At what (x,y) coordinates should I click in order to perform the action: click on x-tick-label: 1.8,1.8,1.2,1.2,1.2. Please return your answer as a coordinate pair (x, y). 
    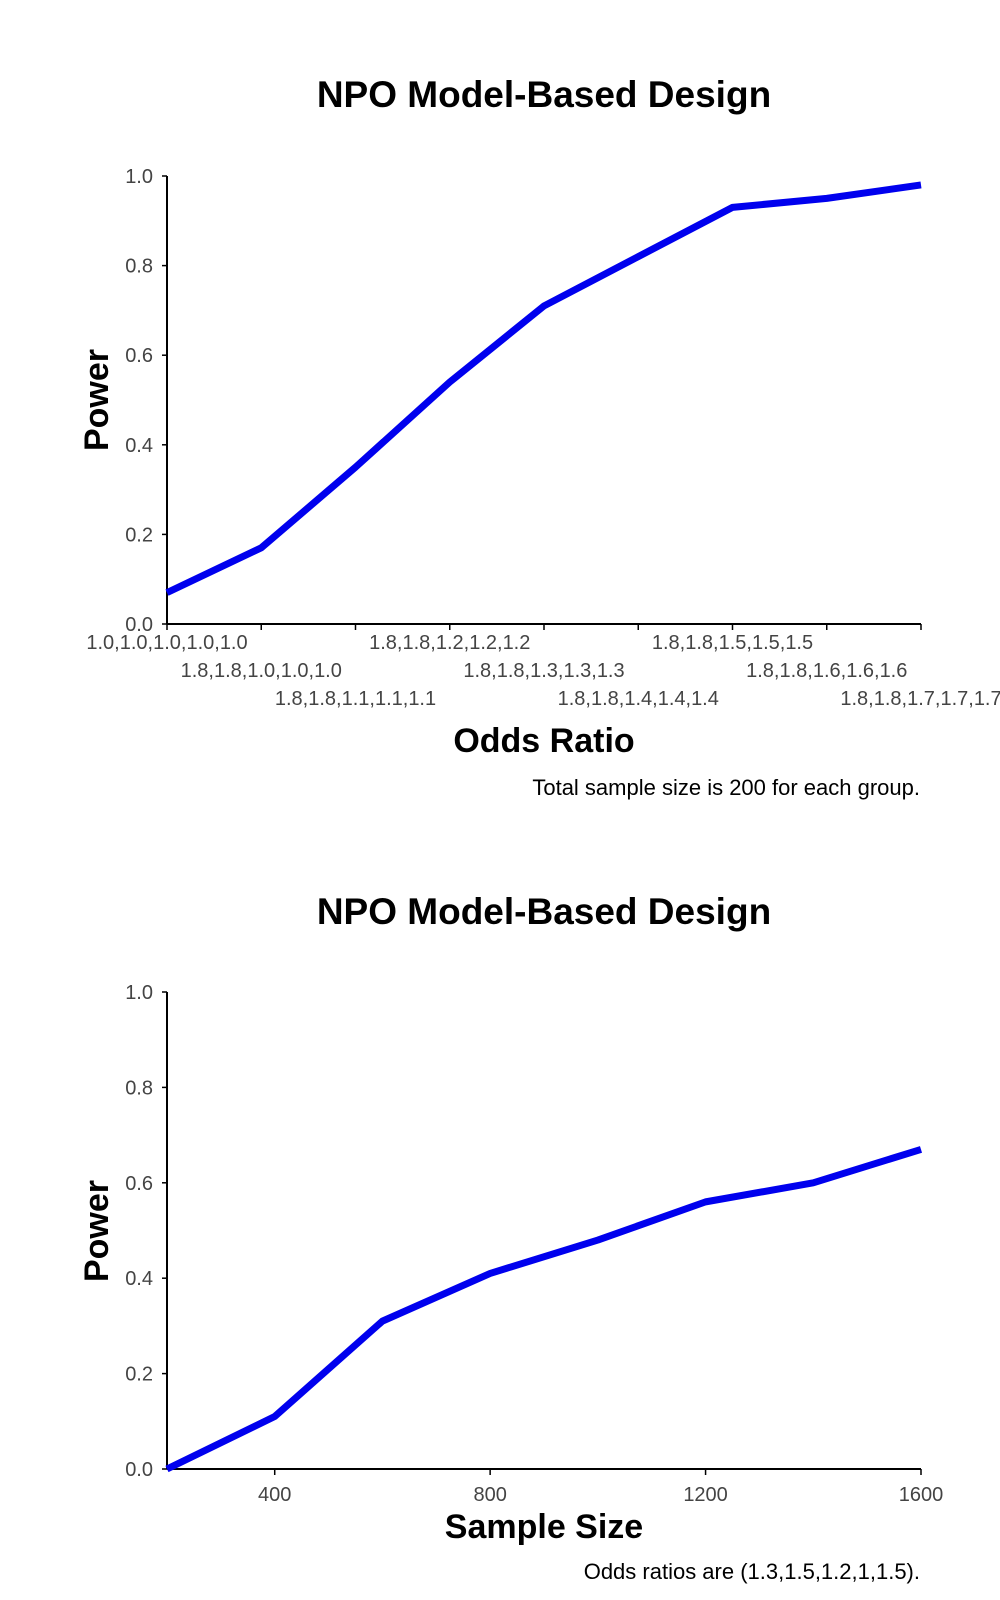
    Looking at the image, I should click on (449, 643).